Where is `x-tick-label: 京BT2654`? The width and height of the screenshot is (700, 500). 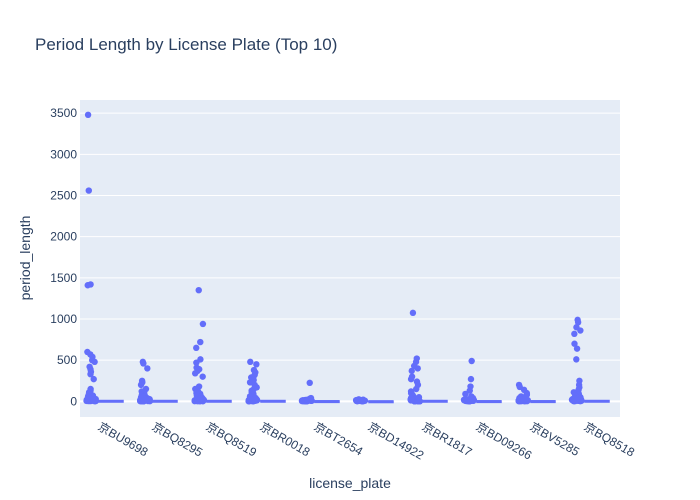
x-tick-label: 京BT2654 is located at coordinates (339, 438).